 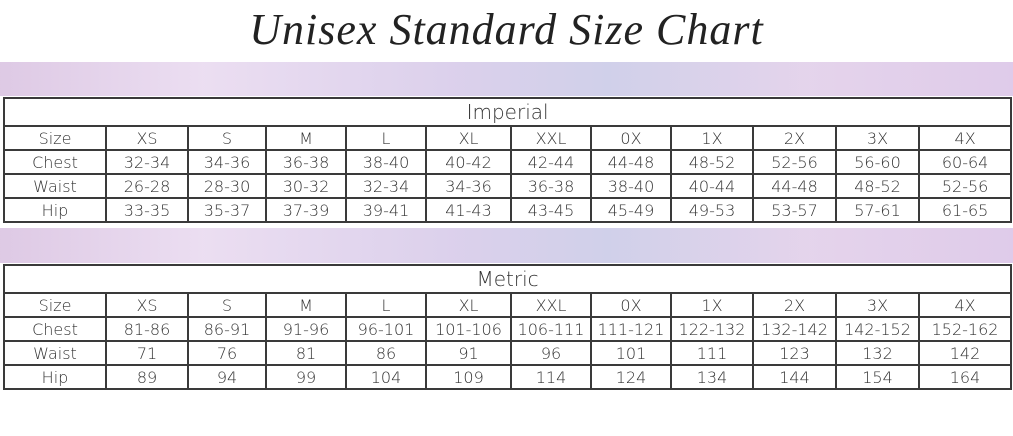 What do you see at coordinates (877, 353) in the screenshot?
I see `cell: 132` at bounding box center [877, 353].